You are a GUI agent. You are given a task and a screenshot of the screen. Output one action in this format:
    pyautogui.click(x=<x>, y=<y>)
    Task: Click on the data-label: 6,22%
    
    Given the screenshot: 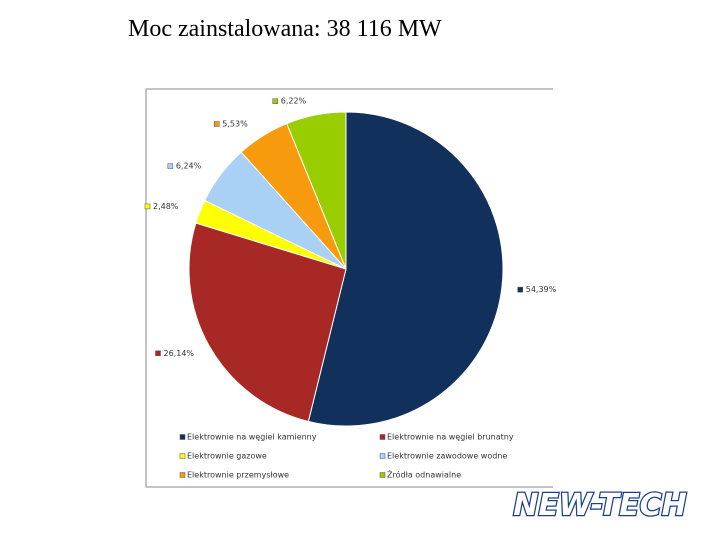 What is the action you would take?
    pyautogui.click(x=294, y=101)
    